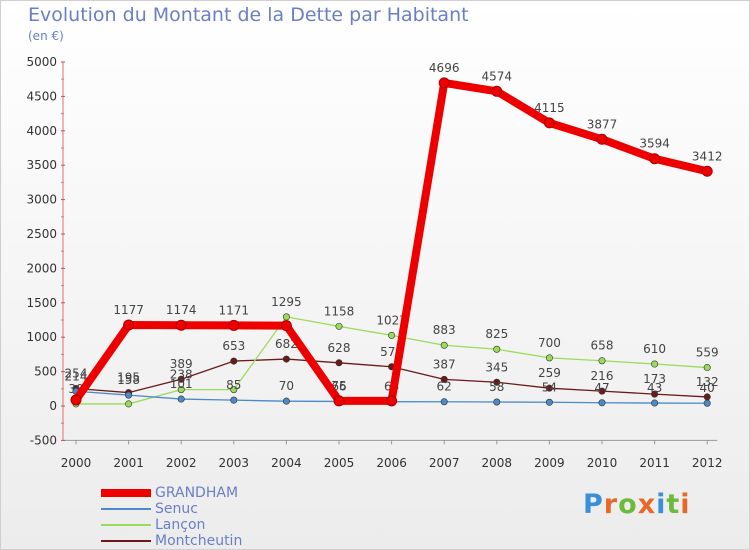 The image size is (750, 550). I want to click on x-tick-label: 2010, so click(602, 463).